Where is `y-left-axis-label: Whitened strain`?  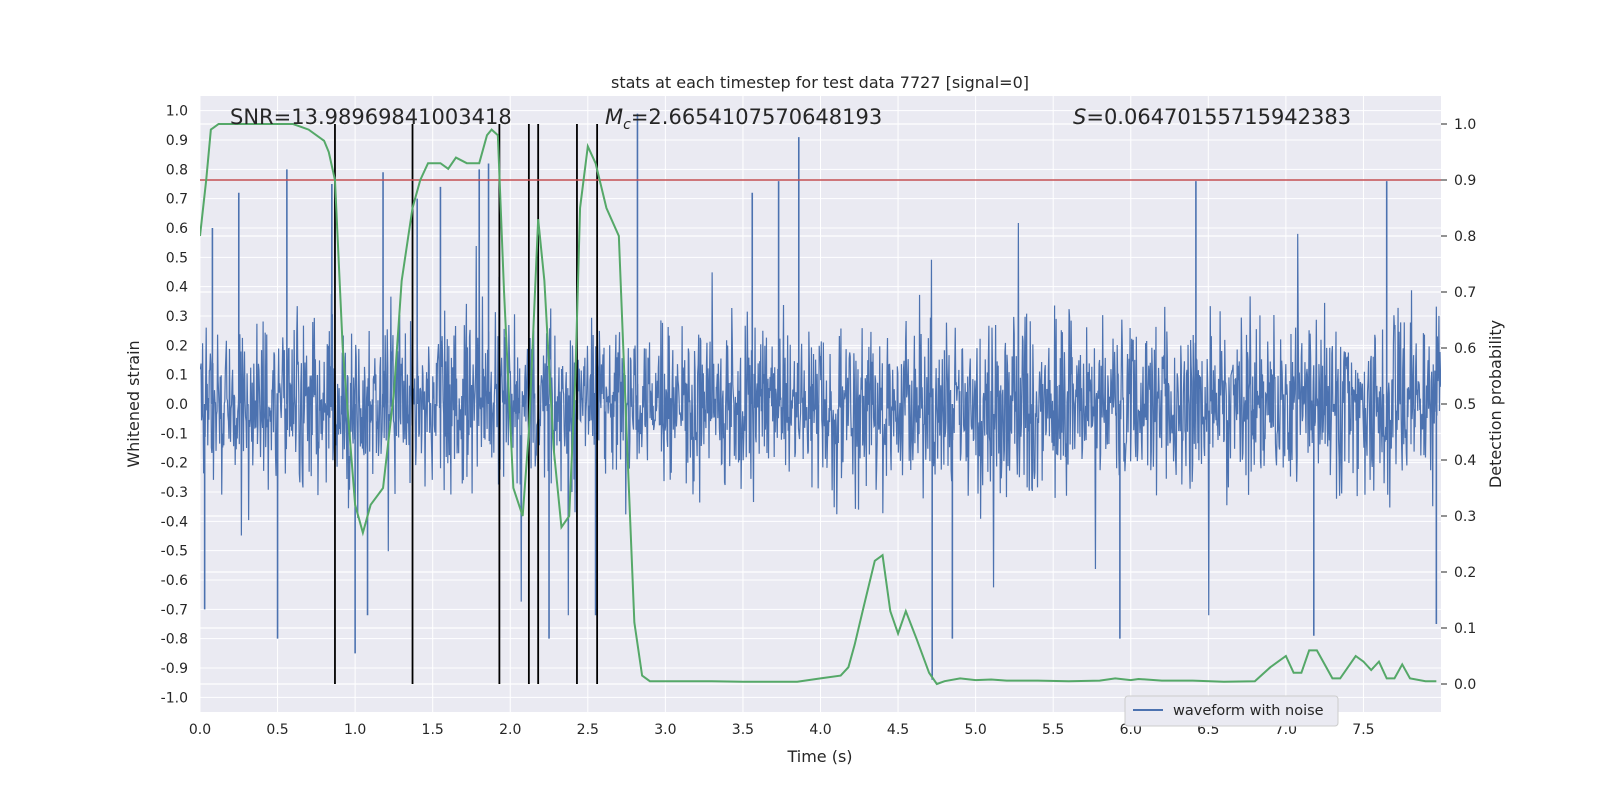 y-left-axis-label: Whitened strain is located at coordinates (133, 403).